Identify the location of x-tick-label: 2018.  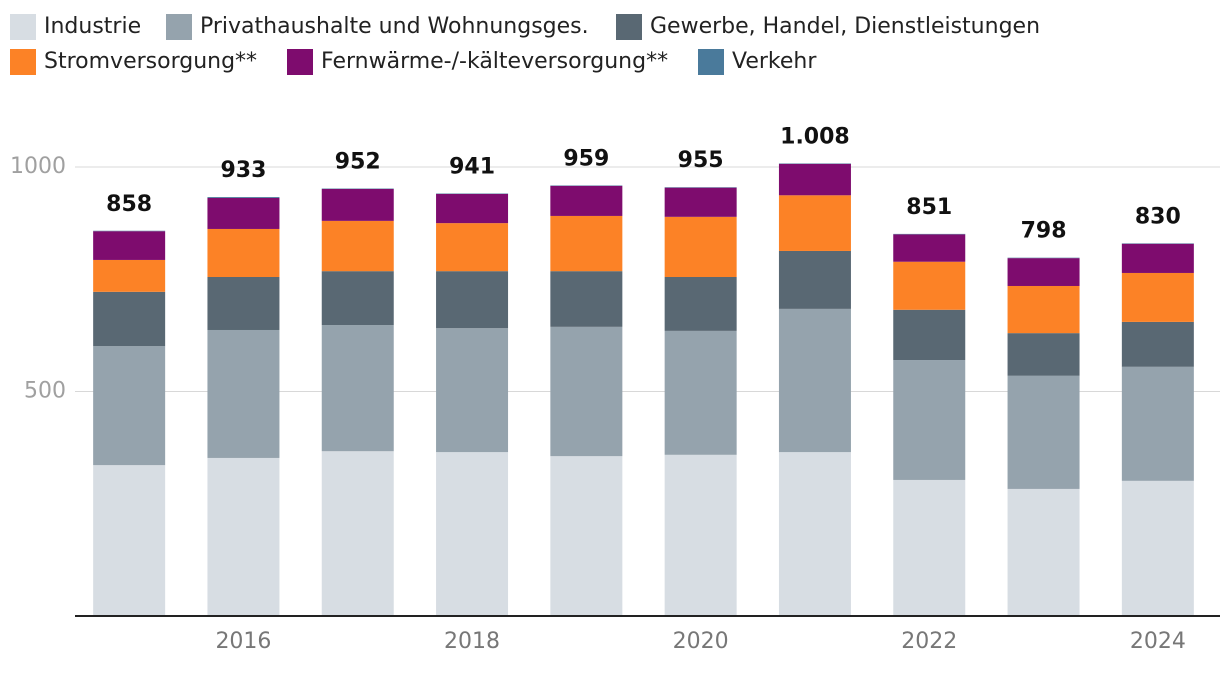
(472, 641).